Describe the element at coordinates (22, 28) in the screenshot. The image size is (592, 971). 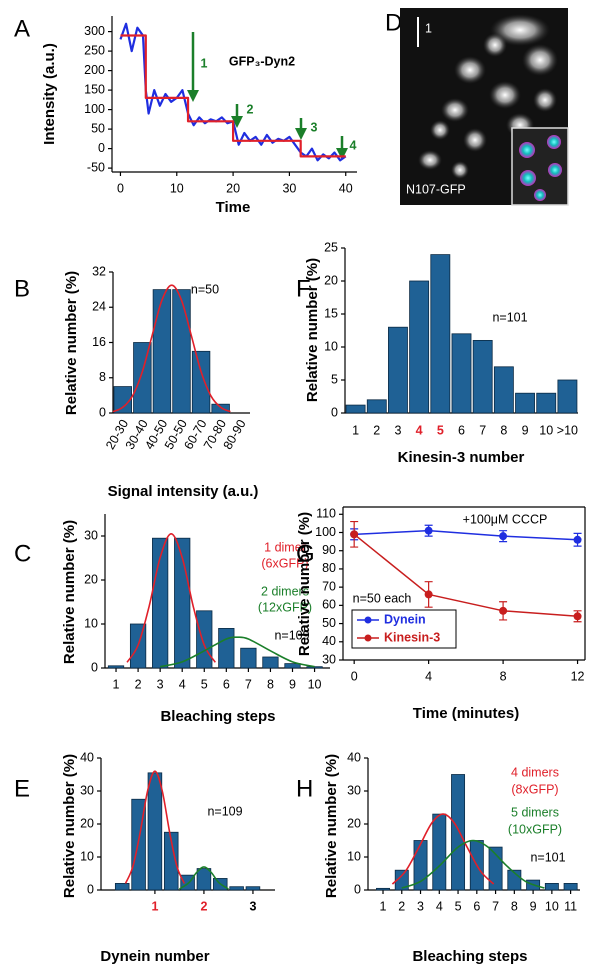
I see `panel-letter: A` at that location.